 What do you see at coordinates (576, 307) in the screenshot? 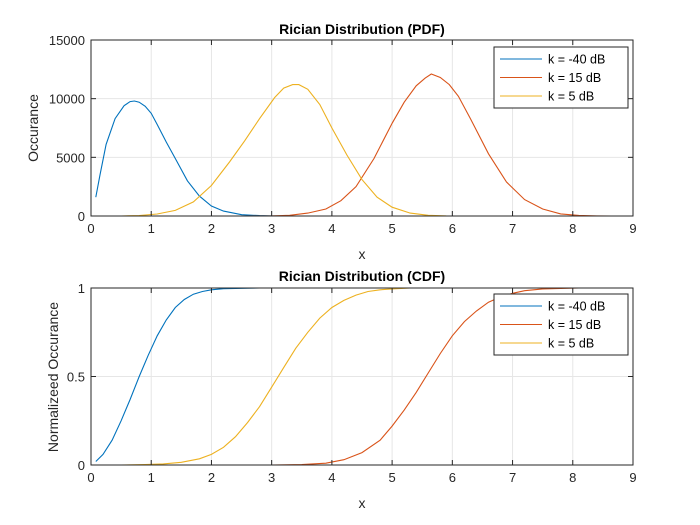
I see `cdf-legend-label: k = -40 dB` at bounding box center [576, 307].